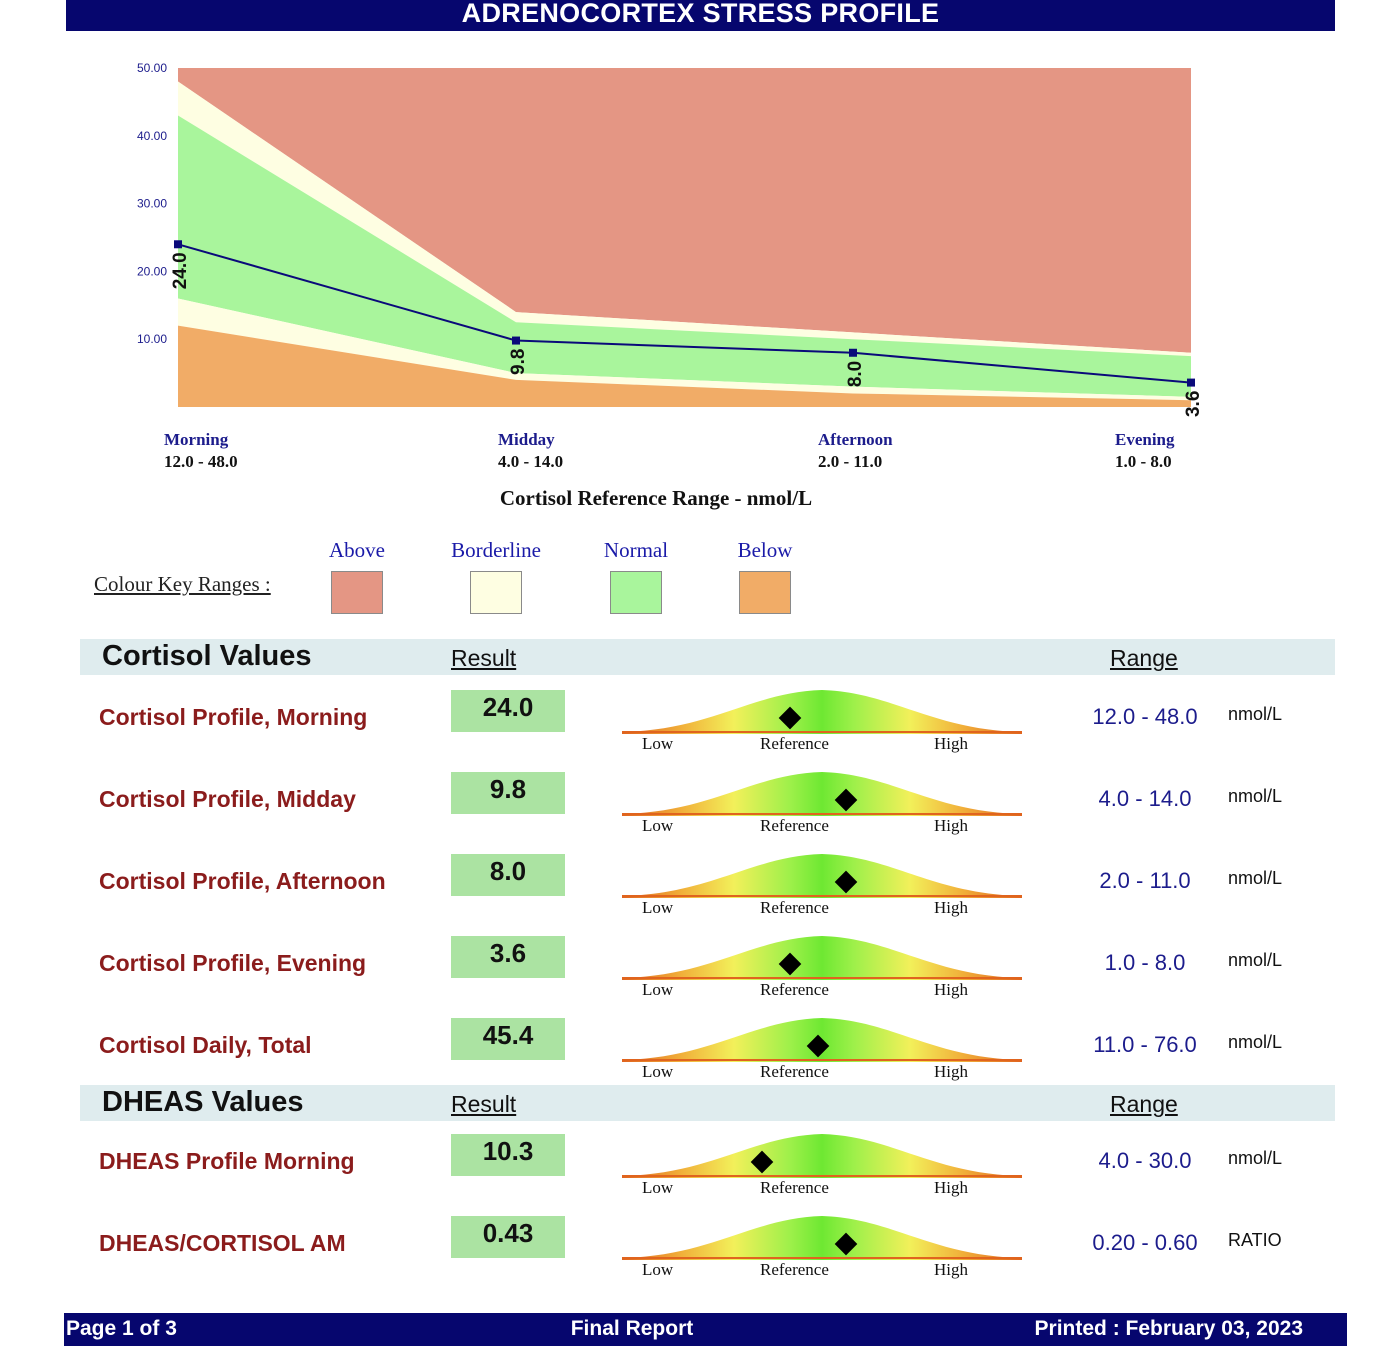  What do you see at coordinates (1145, 880) in the screenshot?
I see `reference-range: 2.0 - 11.0` at bounding box center [1145, 880].